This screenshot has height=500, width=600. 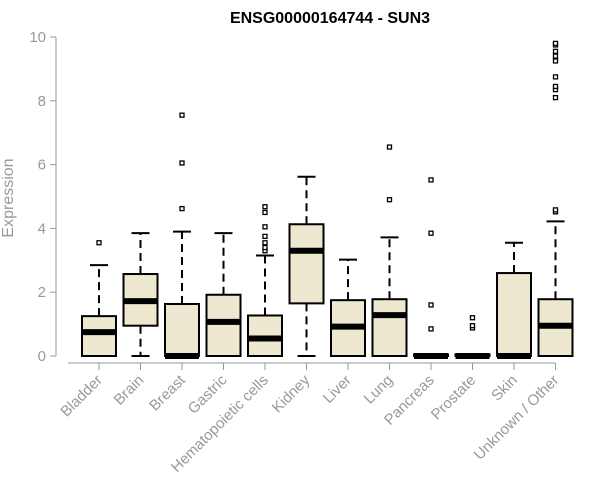 I want to click on box-prostate, so click(x=472, y=337).